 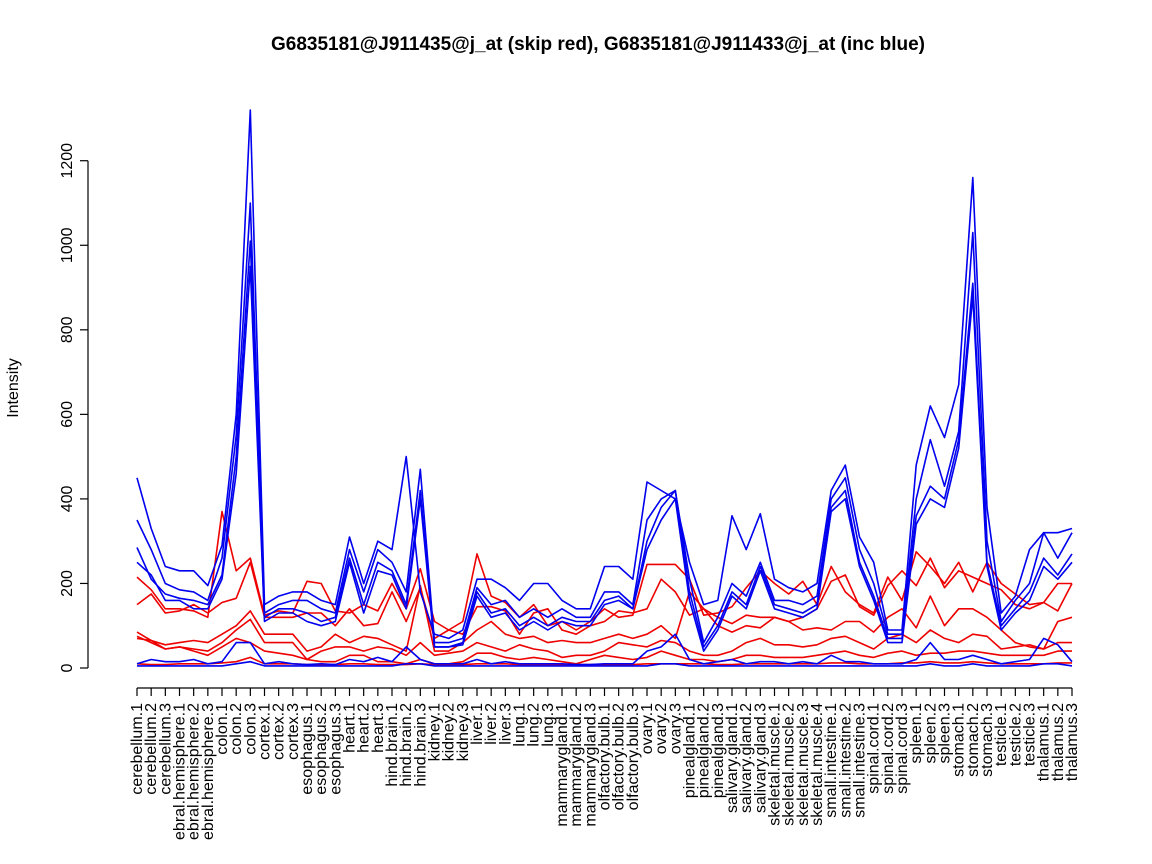 What do you see at coordinates (987, 740) in the screenshot?
I see `x-tick-label: stomach.3` at bounding box center [987, 740].